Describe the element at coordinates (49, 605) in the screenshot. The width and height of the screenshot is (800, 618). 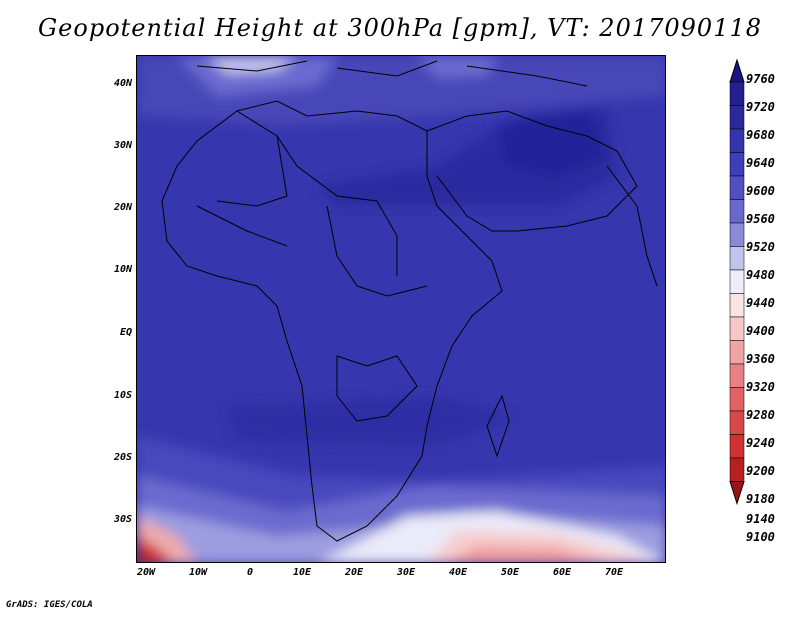
I see `footer-credit: GrADS: IGES/COLA` at that location.